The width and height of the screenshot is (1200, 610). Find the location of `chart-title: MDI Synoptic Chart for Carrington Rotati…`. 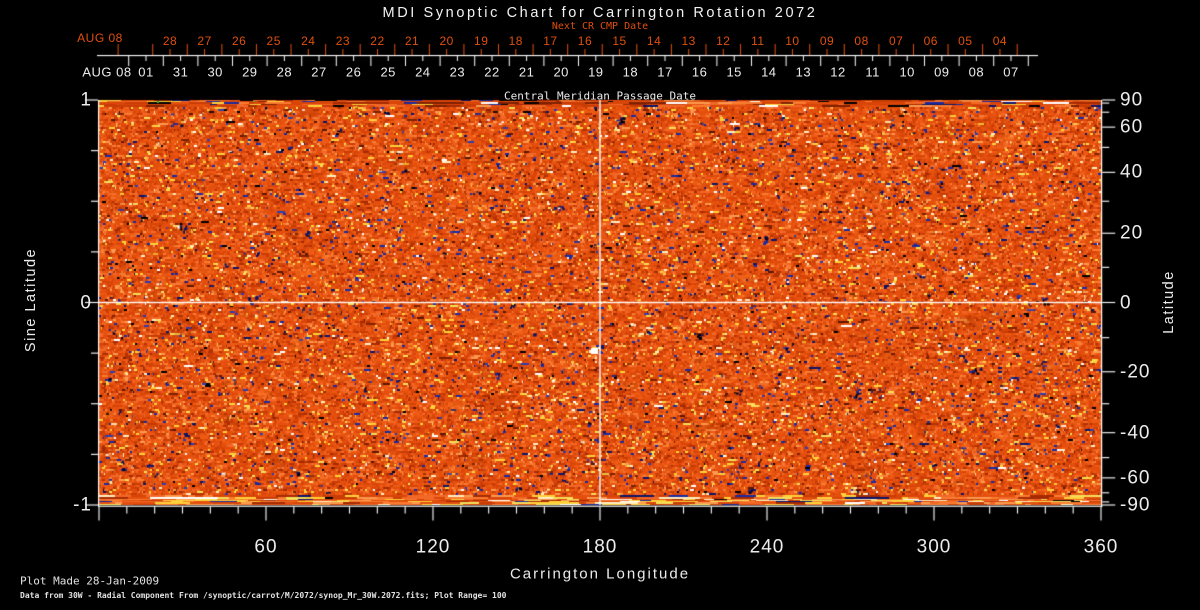

chart-title: MDI Synoptic Chart for Carrington Rotati… is located at coordinates (600, 12).